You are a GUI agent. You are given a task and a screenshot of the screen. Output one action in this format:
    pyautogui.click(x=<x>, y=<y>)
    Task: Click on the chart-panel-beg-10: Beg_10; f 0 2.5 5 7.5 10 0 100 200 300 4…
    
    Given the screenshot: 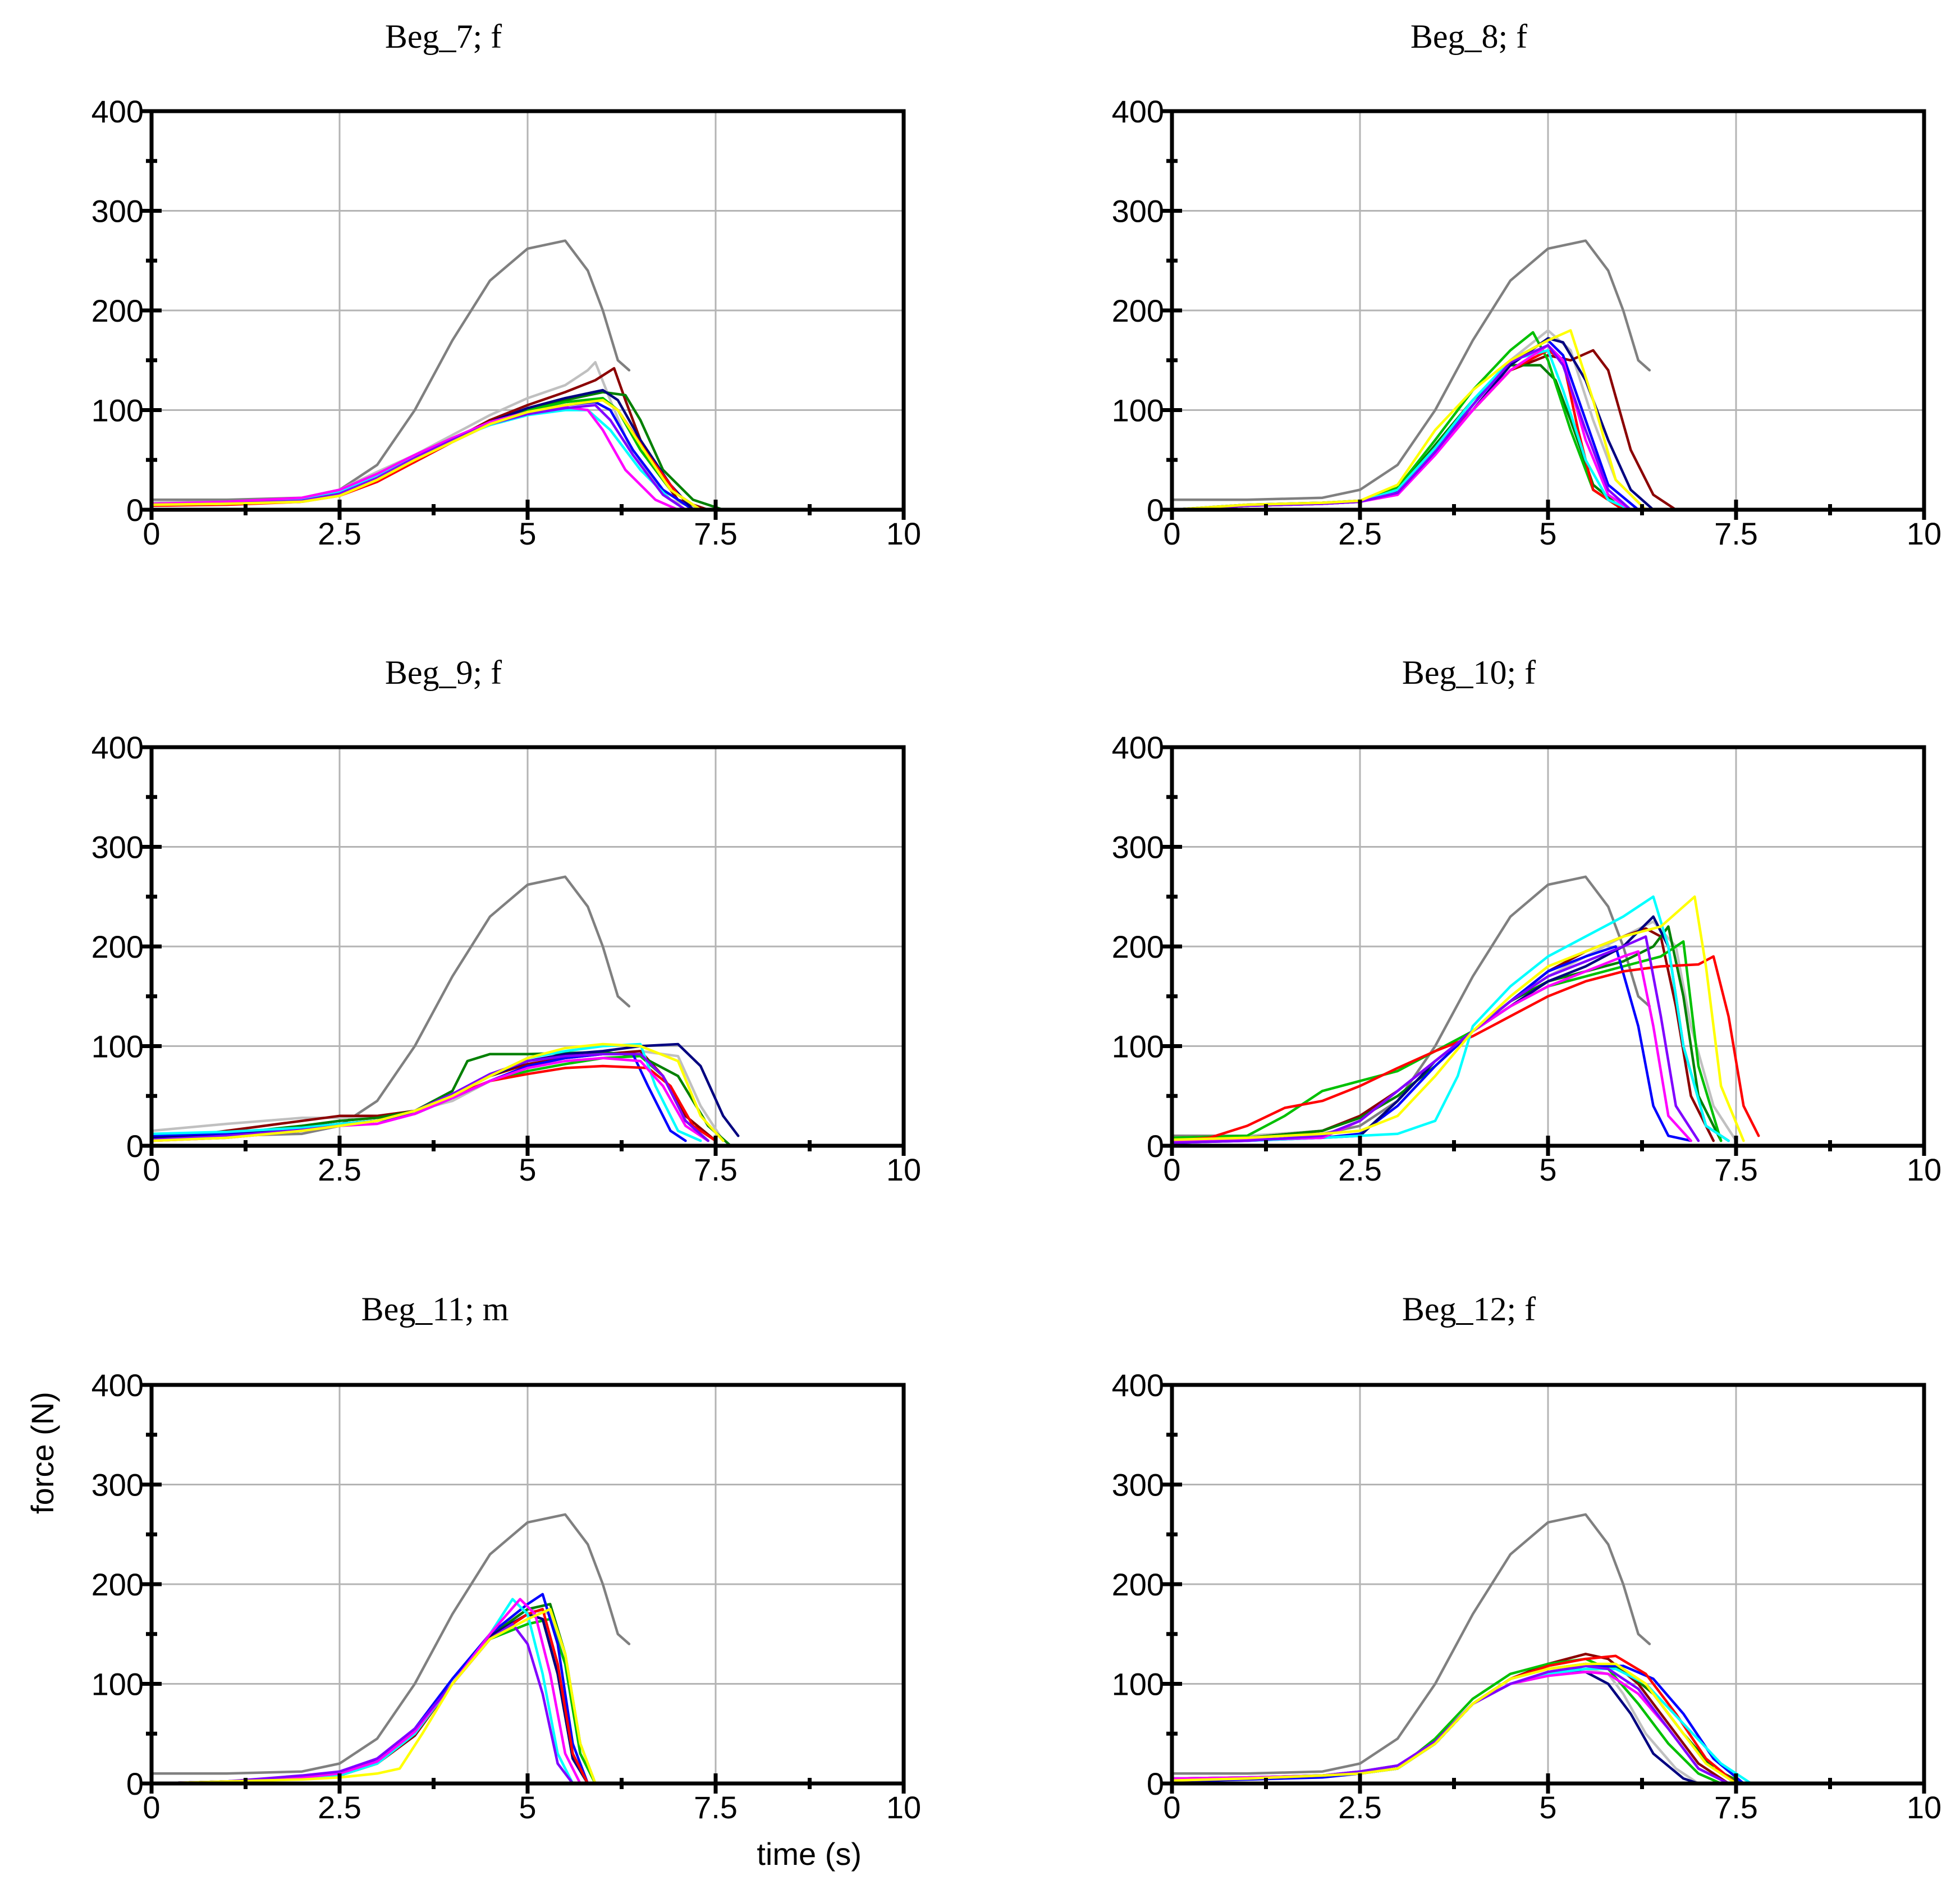 What is the action you would take?
    pyautogui.click(x=1527, y=920)
    